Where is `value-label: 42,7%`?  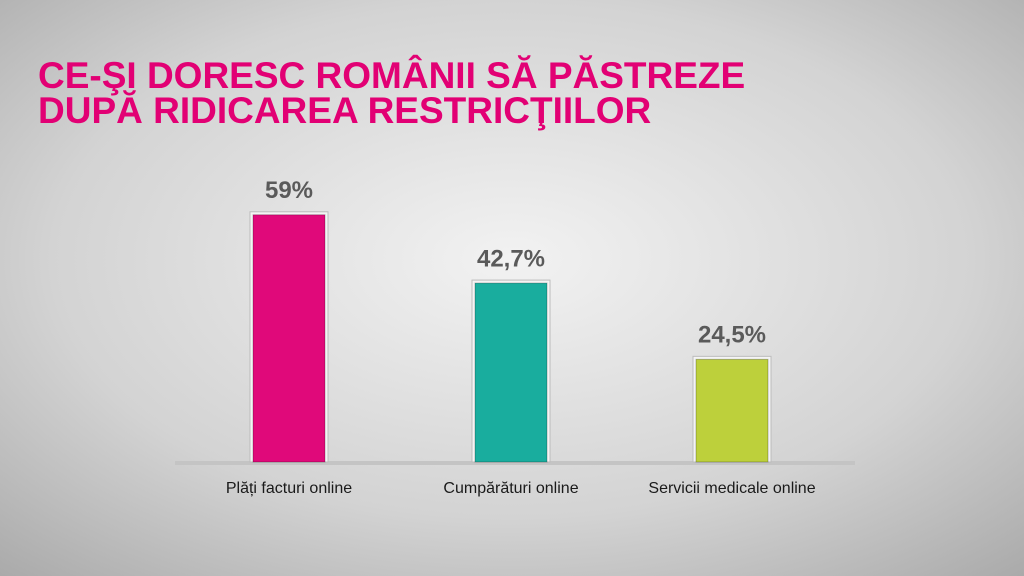
value-label: 42,7% is located at coordinates (511, 258).